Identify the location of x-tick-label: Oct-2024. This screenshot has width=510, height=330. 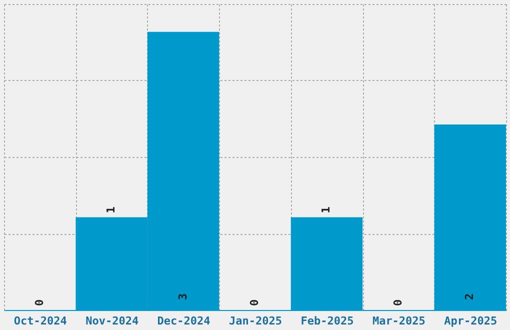
(41, 321).